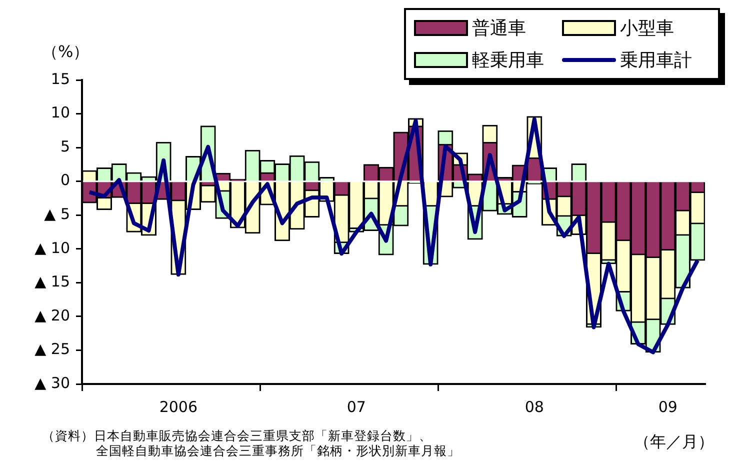 Image resolution: width=734 pixels, height=468 pixels. Describe the element at coordinates (66, 52) in the screenshot. I see `y-axis-title: （%）` at that location.